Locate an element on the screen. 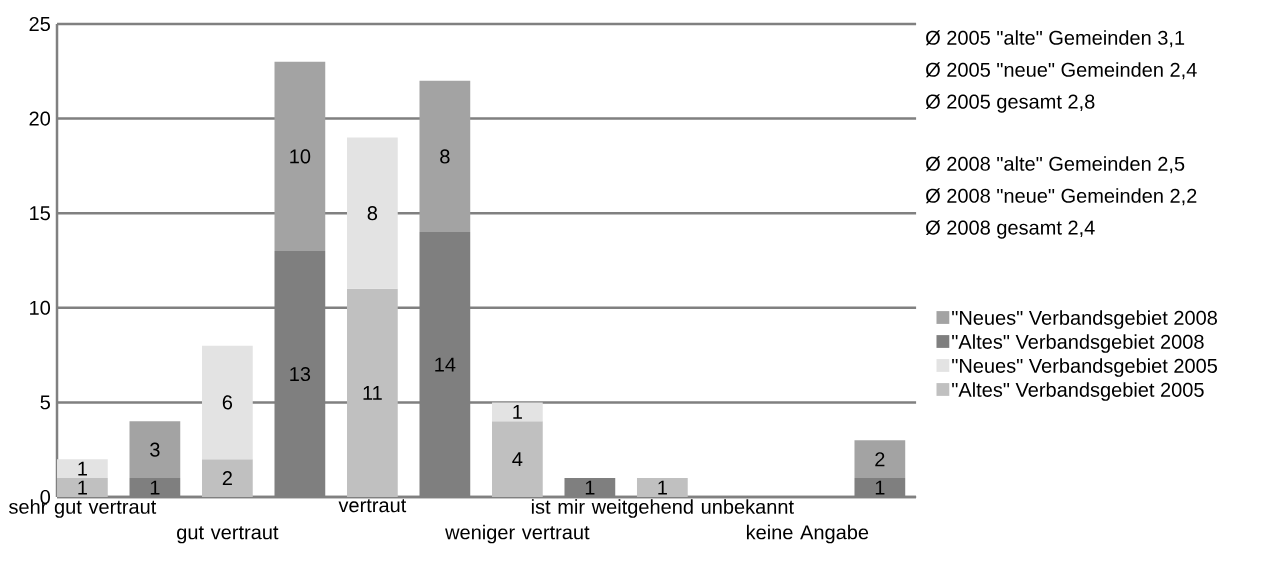 This screenshot has width=1286, height=572. y-tick-label: 25 is located at coordinates (39, 24).